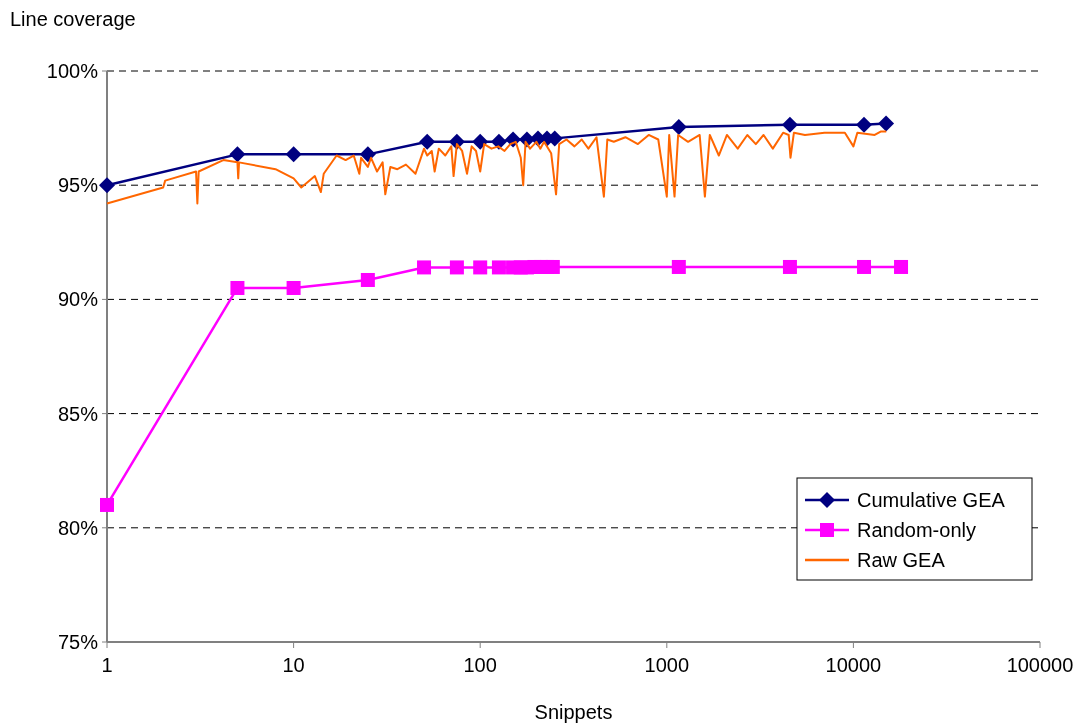 This screenshot has width=1089, height=727. What do you see at coordinates (78, 185) in the screenshot?
I see `y-tick-label: 95%` at bounding box center [78, 185].